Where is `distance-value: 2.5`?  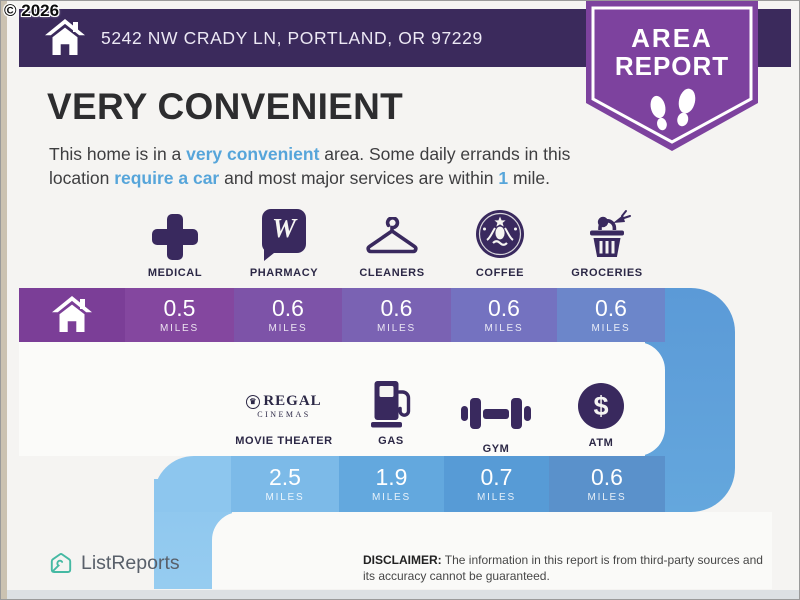
distance-value: 2.5 is located at coordinates (285, 476).